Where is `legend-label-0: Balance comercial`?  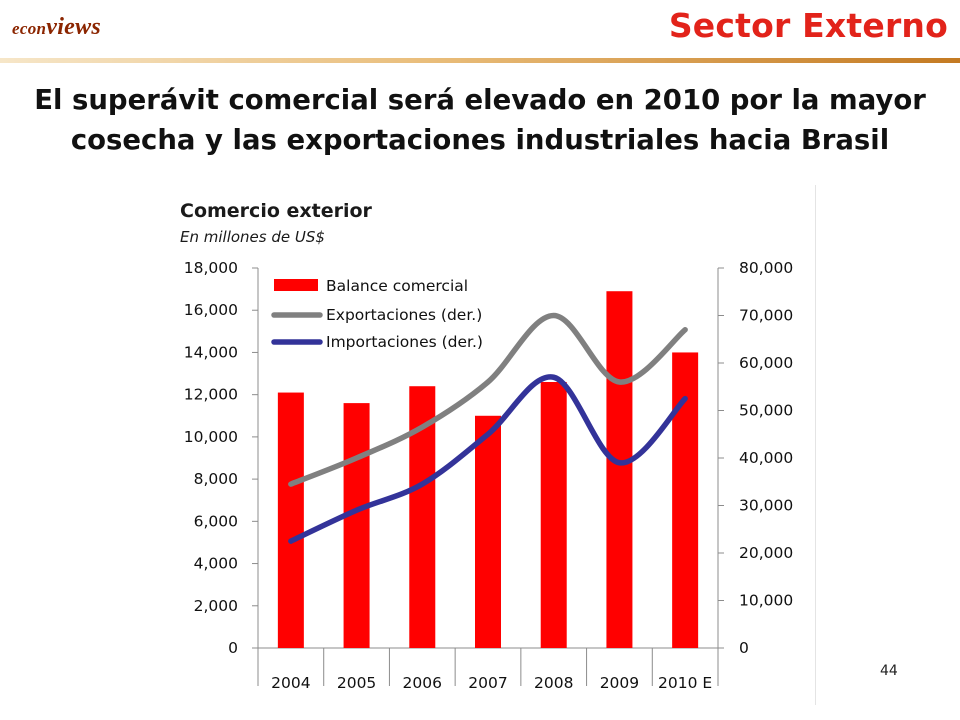
legend-label-0: Balance comercial is located at coordinates (397, 286).